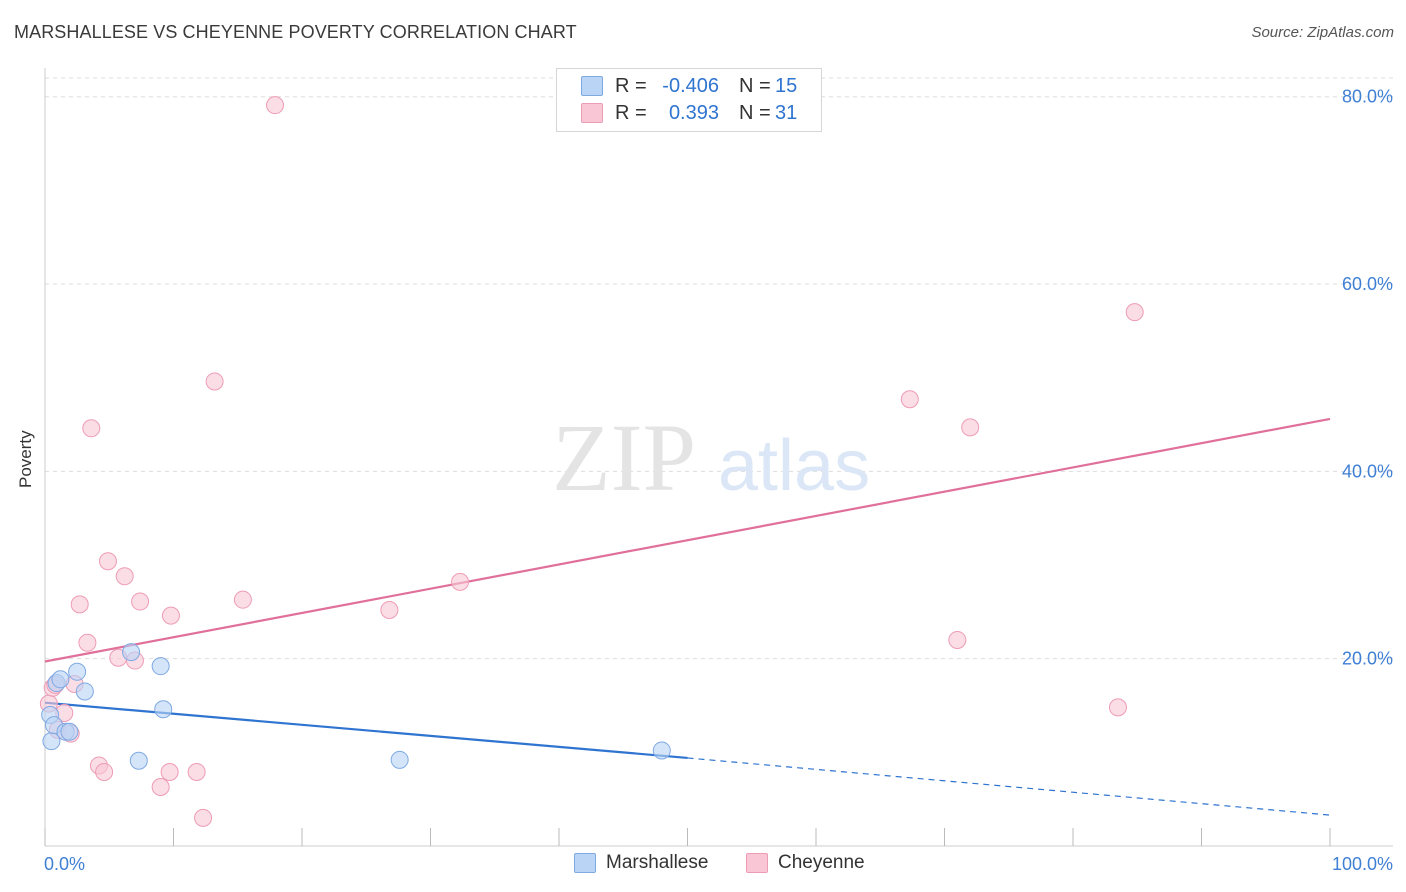  I want to click on marshallese-legend-swatch, so click(585, 863).